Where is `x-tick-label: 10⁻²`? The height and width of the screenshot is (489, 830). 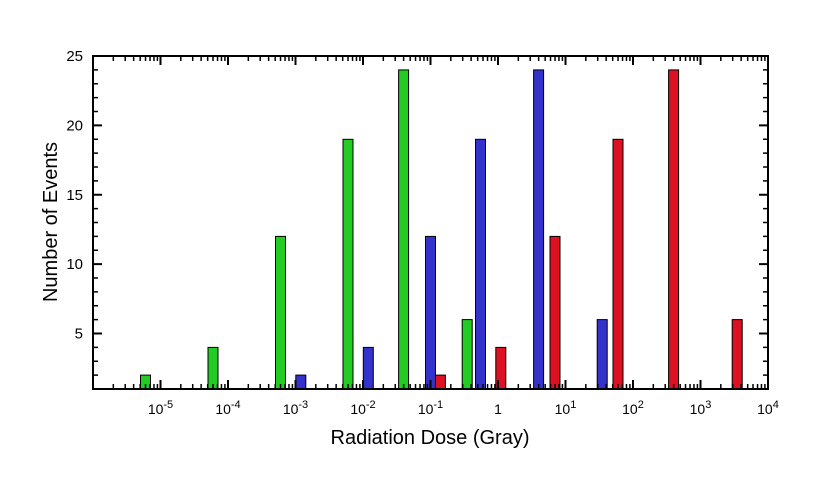
x-tick-label: 10⁻² is located at coordinates (362, 408).